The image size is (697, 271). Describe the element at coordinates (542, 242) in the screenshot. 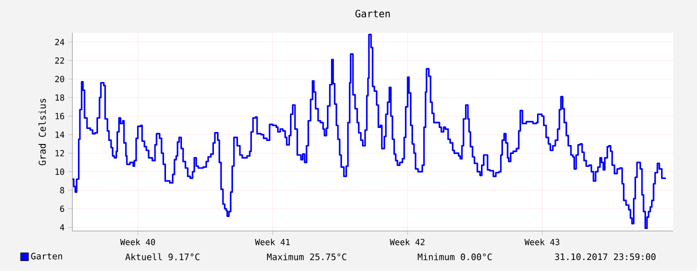

I see `x-tick-label: Week 43` at that location.